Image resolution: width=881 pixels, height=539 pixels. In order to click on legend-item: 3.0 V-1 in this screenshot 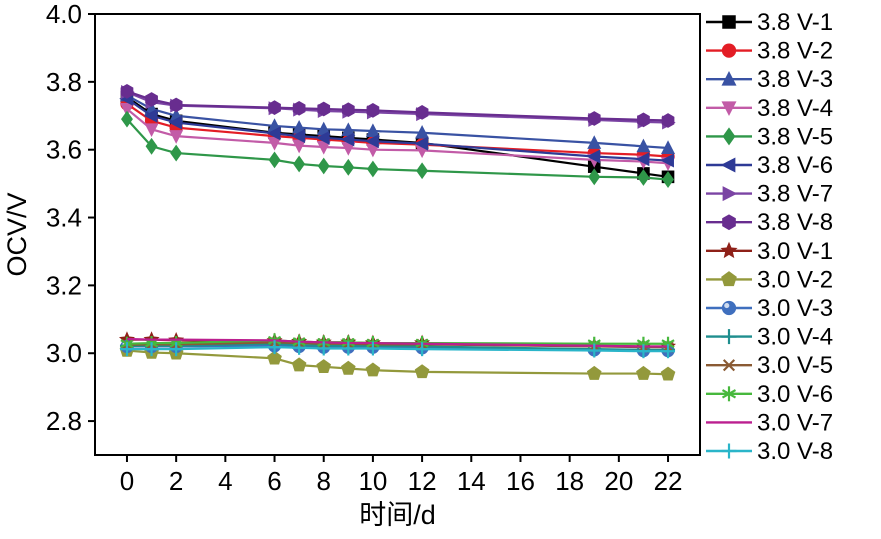, I will do `click(769, 251)`.